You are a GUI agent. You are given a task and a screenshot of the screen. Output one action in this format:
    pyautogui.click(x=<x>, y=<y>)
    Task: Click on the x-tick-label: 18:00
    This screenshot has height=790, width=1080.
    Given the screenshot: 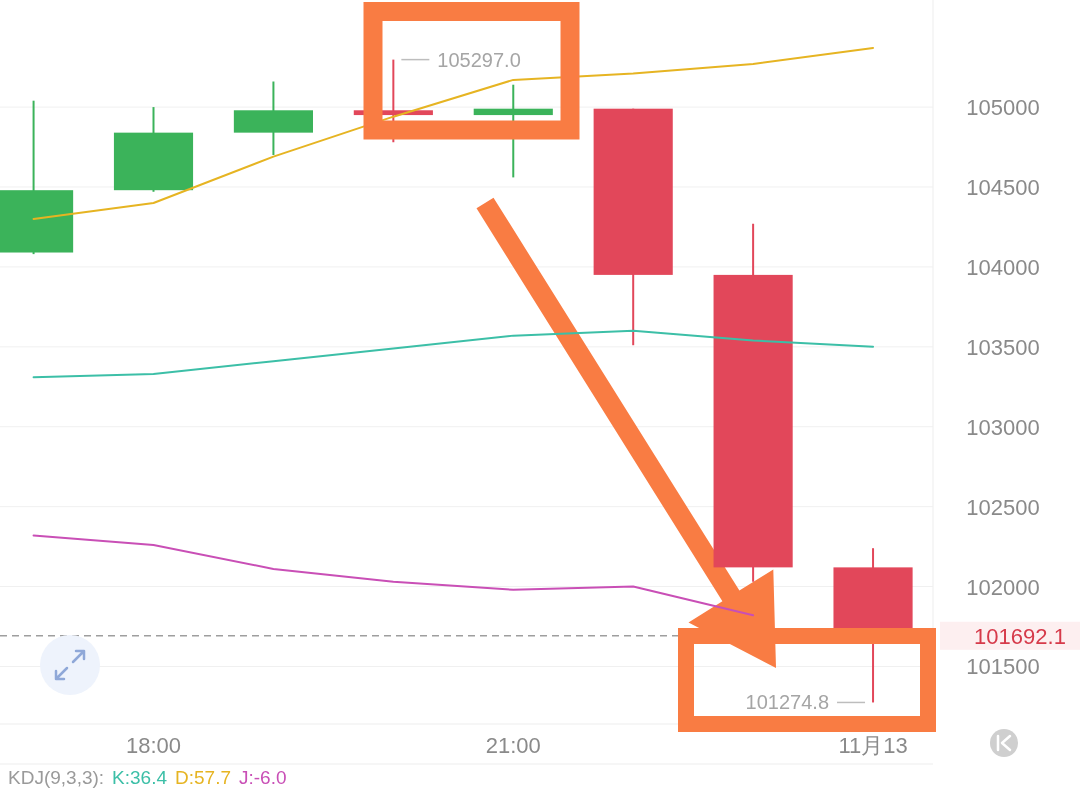 What is the action you would take?
    pyautogui.click(x=153, y=745)
    